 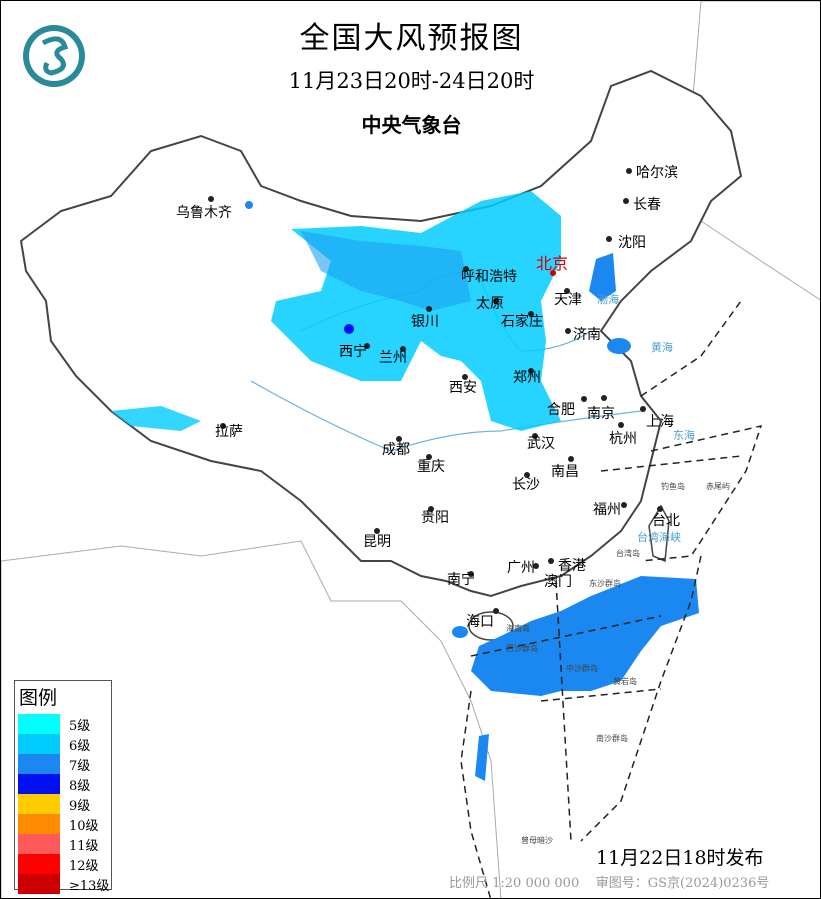 What do you see at coordinates (229, 432) in the screenshot?
I see `city-label: 拉萨` at bounding box center [229, 432].